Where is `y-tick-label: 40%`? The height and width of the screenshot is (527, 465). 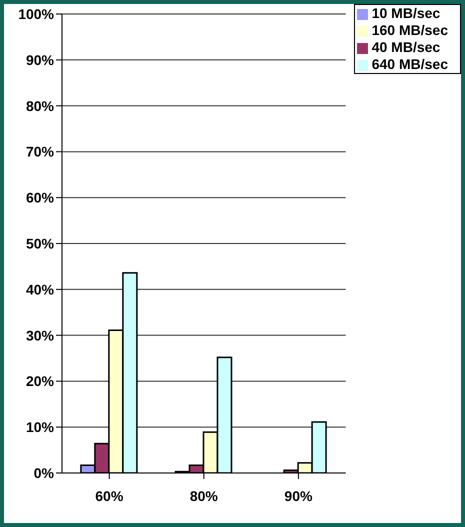 y-tick-label: 40% is located at coordinates (40, 289).